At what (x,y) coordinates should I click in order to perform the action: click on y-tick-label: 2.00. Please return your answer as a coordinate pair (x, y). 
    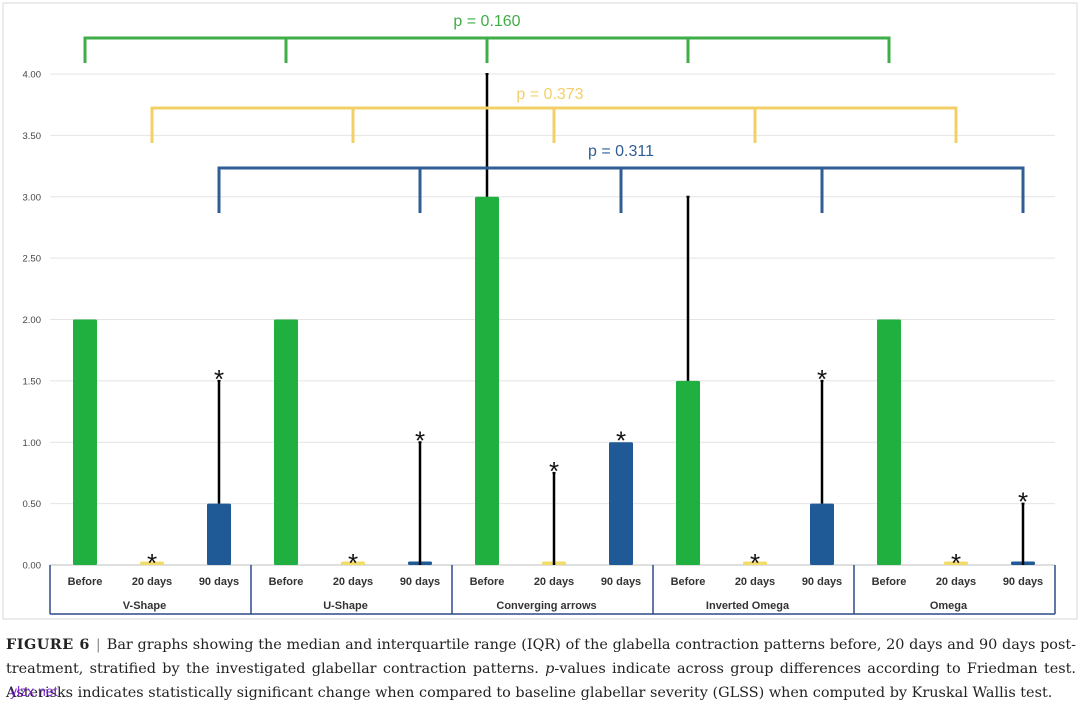
    Looking at the image, I should click on (32, 320).